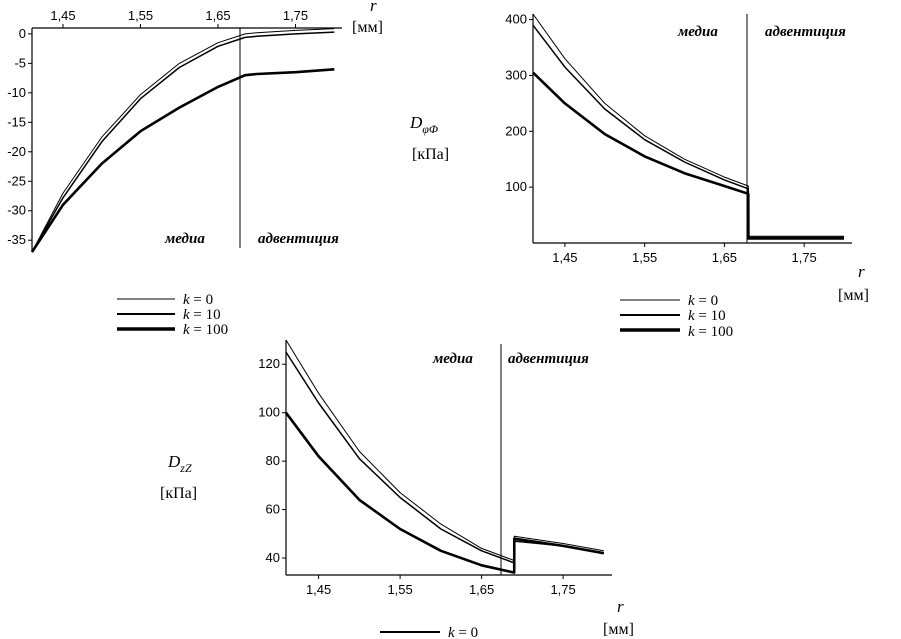  I want to click on legend3-label-k0: k = 0, so click(463, 632).